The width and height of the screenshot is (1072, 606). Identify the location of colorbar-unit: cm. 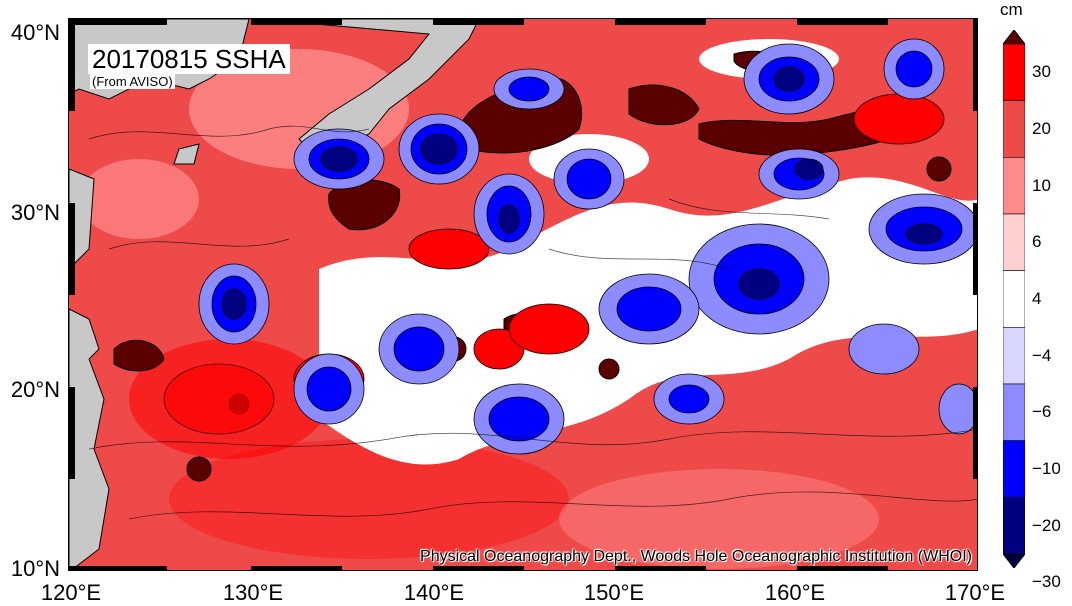
(1011, 9).